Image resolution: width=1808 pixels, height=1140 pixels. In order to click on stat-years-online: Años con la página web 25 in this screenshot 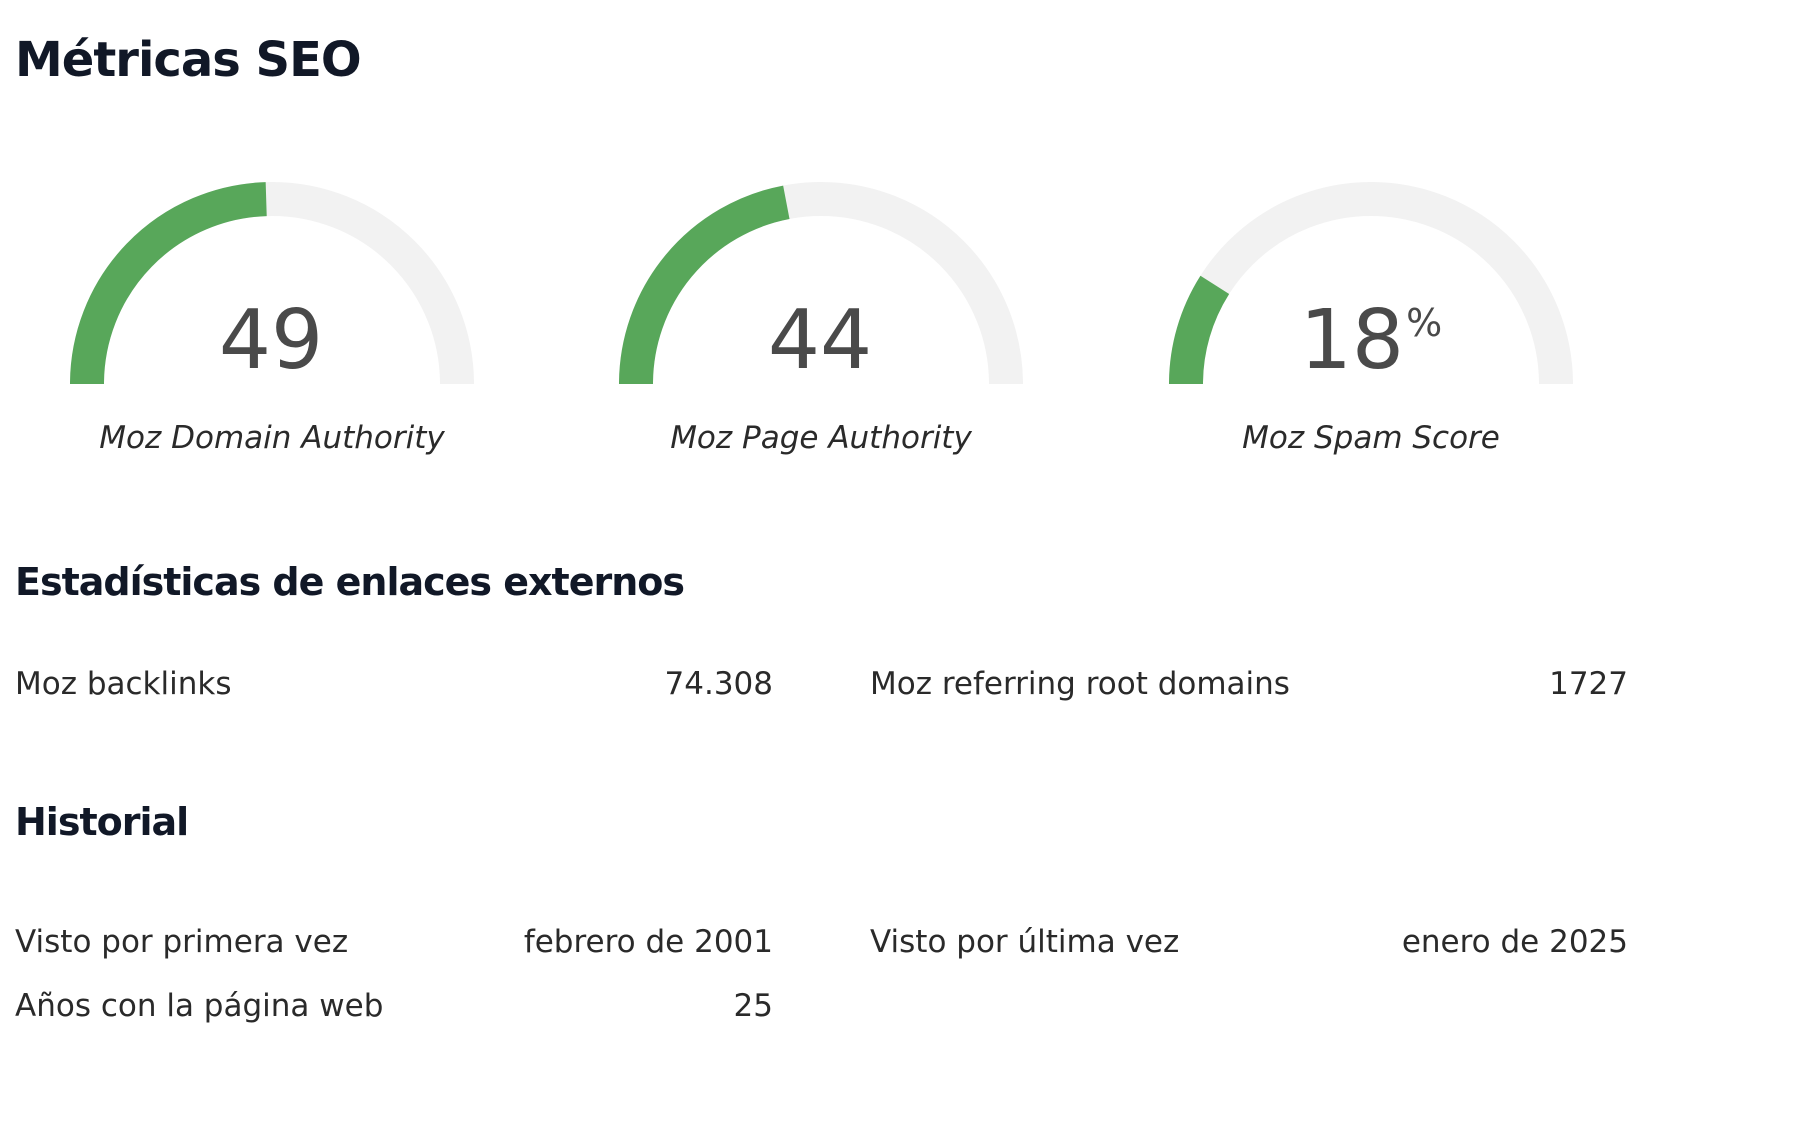, I will do `click(394, 1006)`.